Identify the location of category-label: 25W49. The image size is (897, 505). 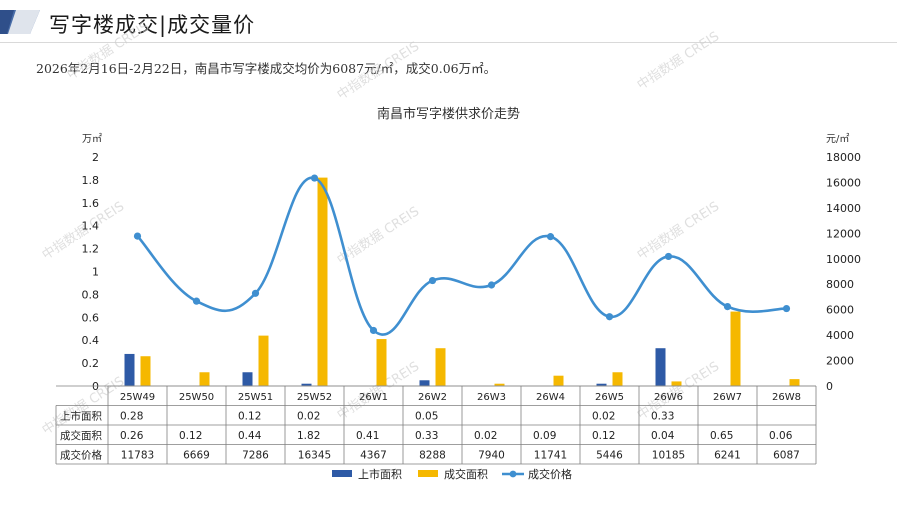
(137, 397).